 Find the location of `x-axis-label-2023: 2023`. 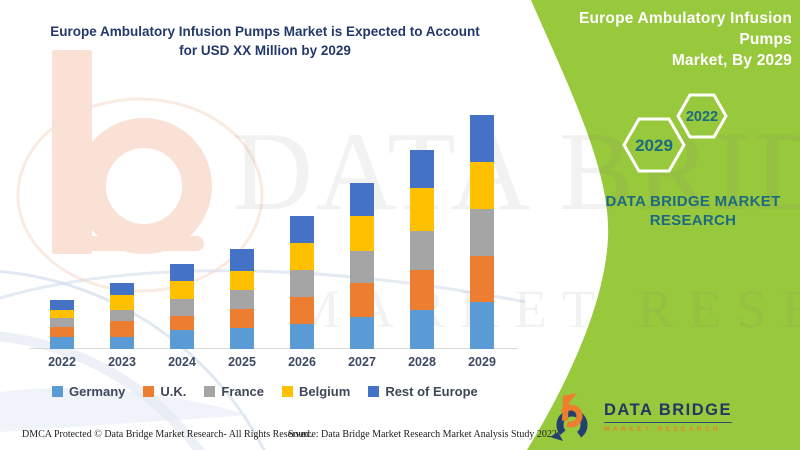

x-axis-label-2023: 2023 is located at coordinates (122, 362).